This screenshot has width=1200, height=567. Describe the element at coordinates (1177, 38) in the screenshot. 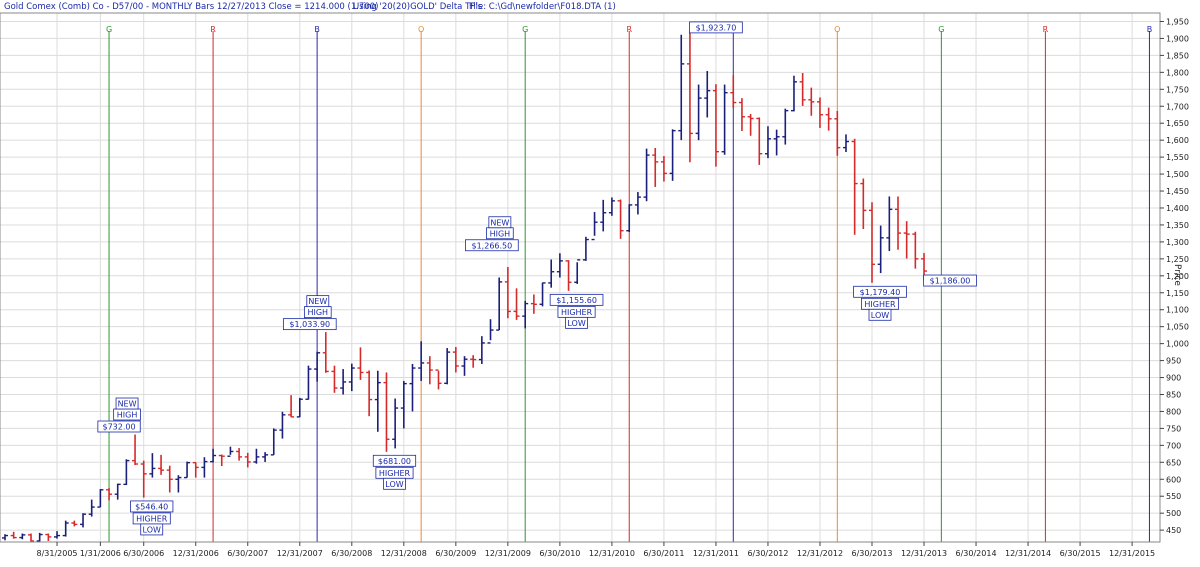

I see `y-tick-label: 1,900` at that location.